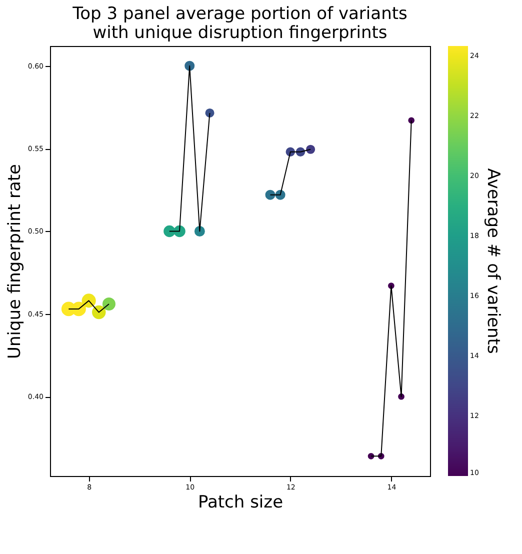 The width and height of the screenshot is (522, 554). I want to click on y-axis-title: Unique fingerprint rate, so click(14, 261).